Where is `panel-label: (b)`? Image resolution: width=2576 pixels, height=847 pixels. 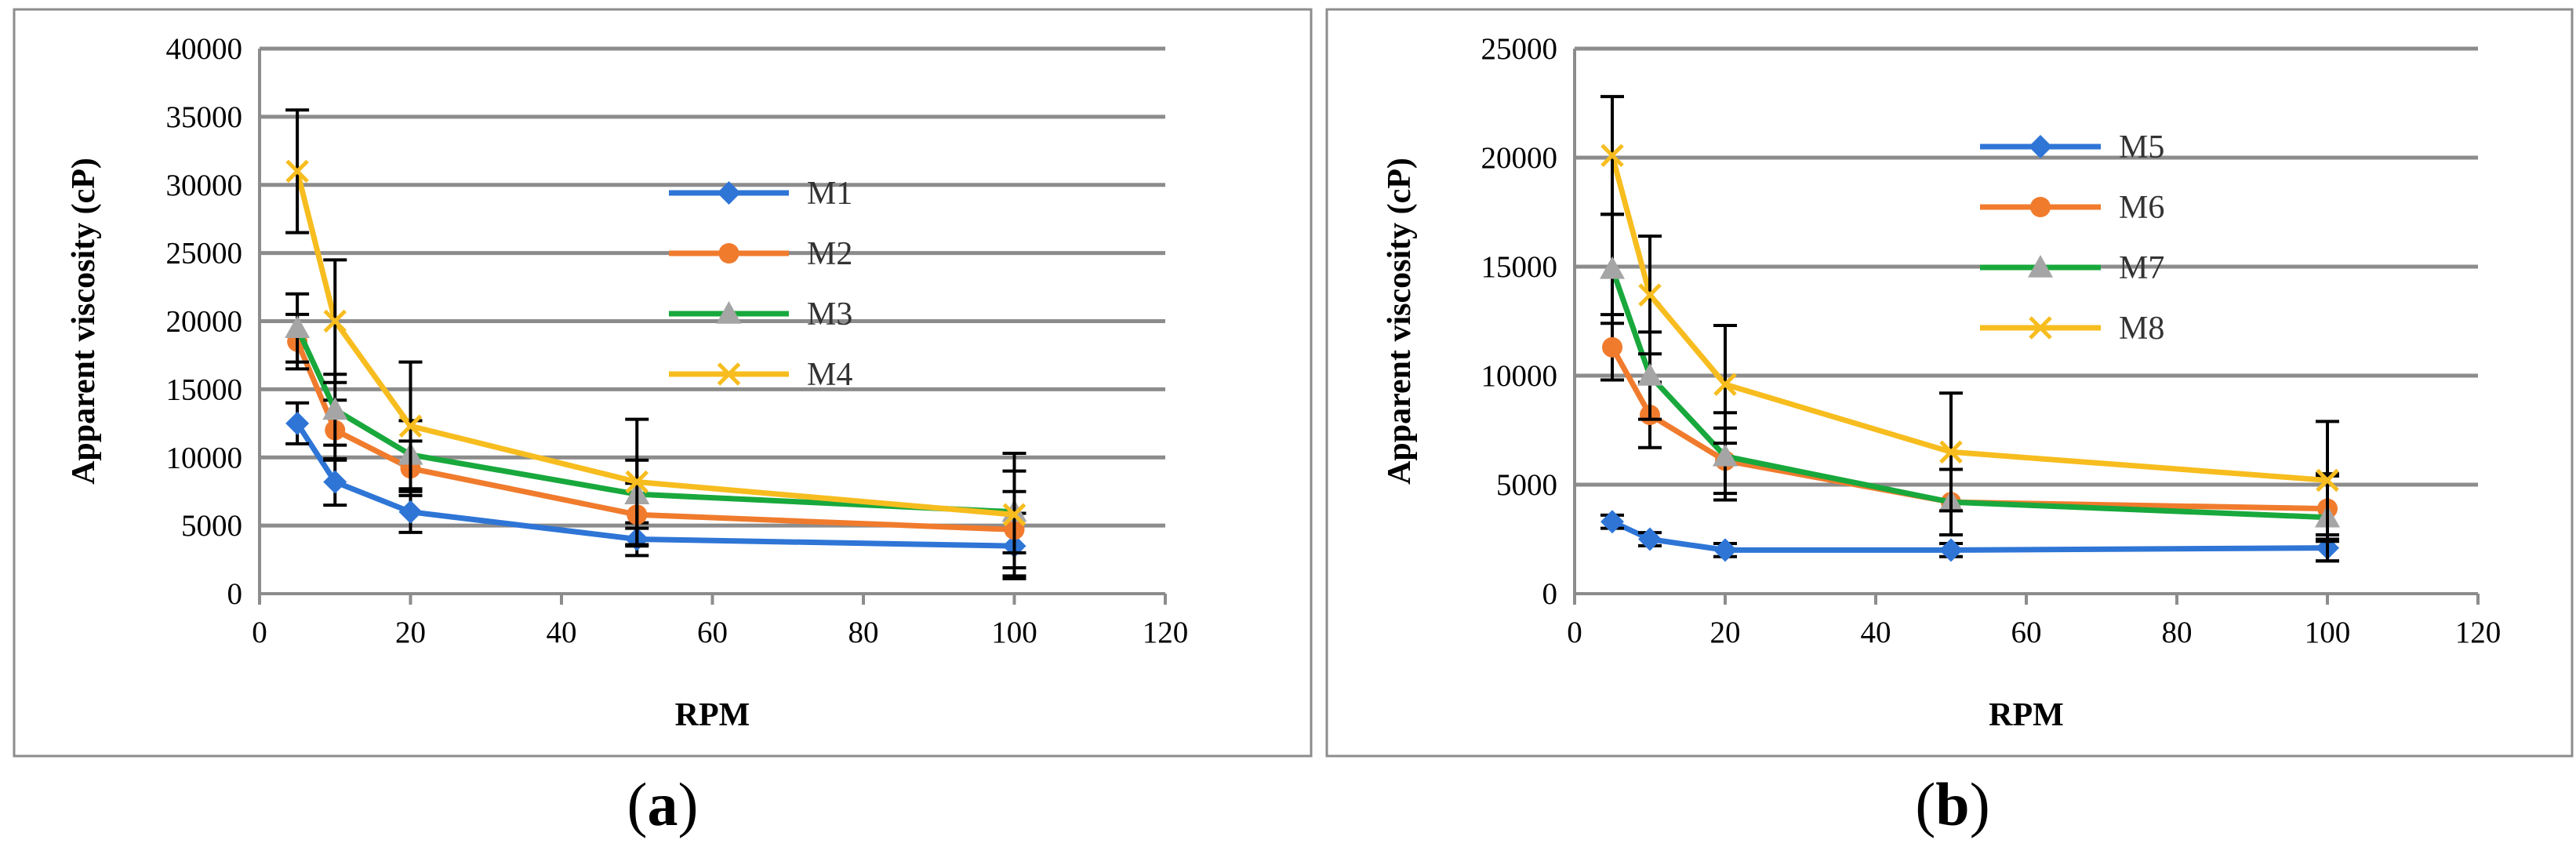 panel-label: (b) is located at coordinates (1952, 804).